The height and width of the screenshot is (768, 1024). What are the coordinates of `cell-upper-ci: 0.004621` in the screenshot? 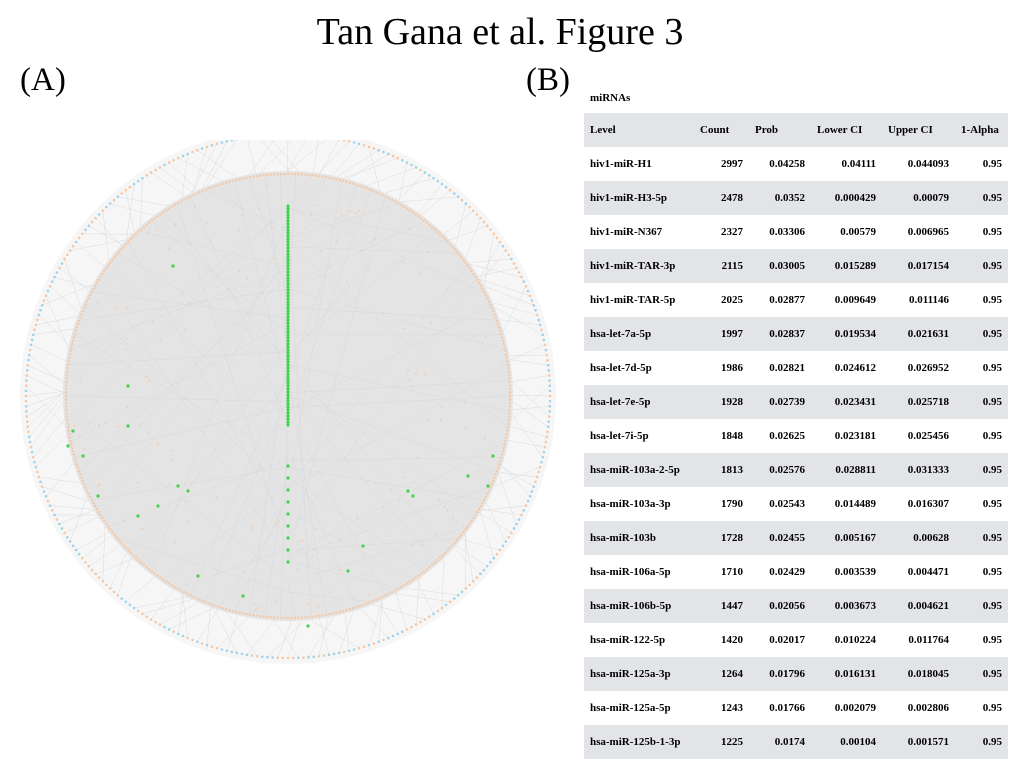 It's located at (928, 606).